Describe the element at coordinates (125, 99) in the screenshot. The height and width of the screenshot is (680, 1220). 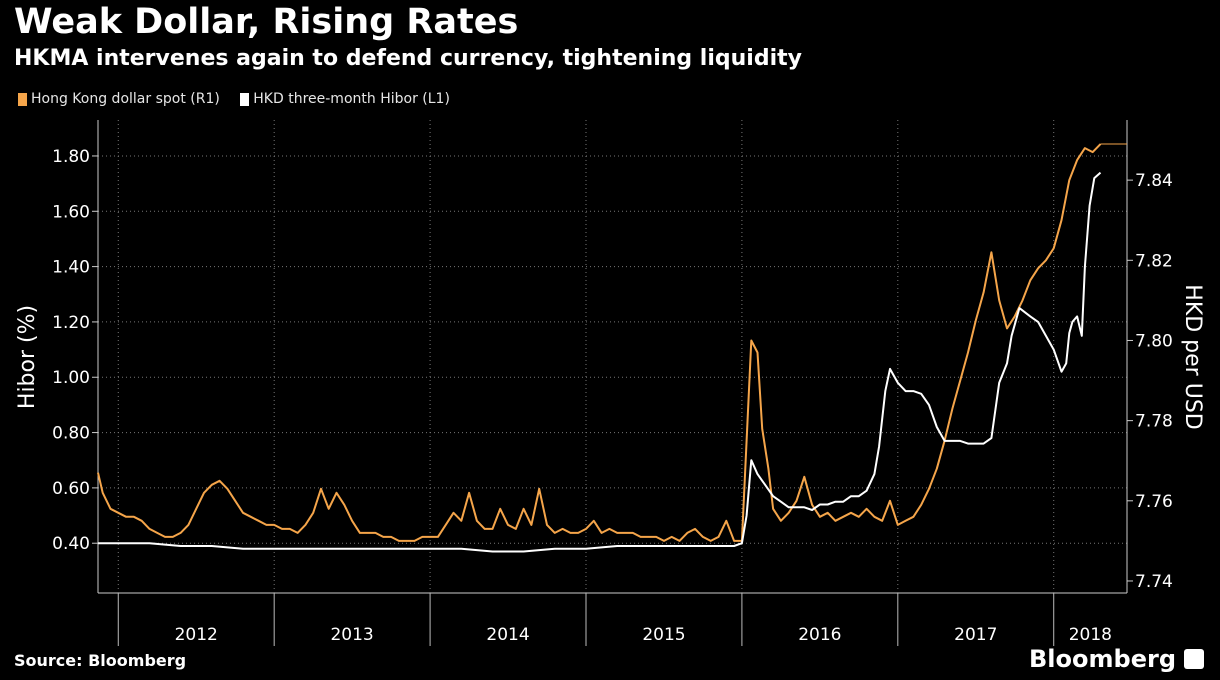
I see `legend-label-hkd-spot: Hong Kong dollar spot (R1)` at that location.